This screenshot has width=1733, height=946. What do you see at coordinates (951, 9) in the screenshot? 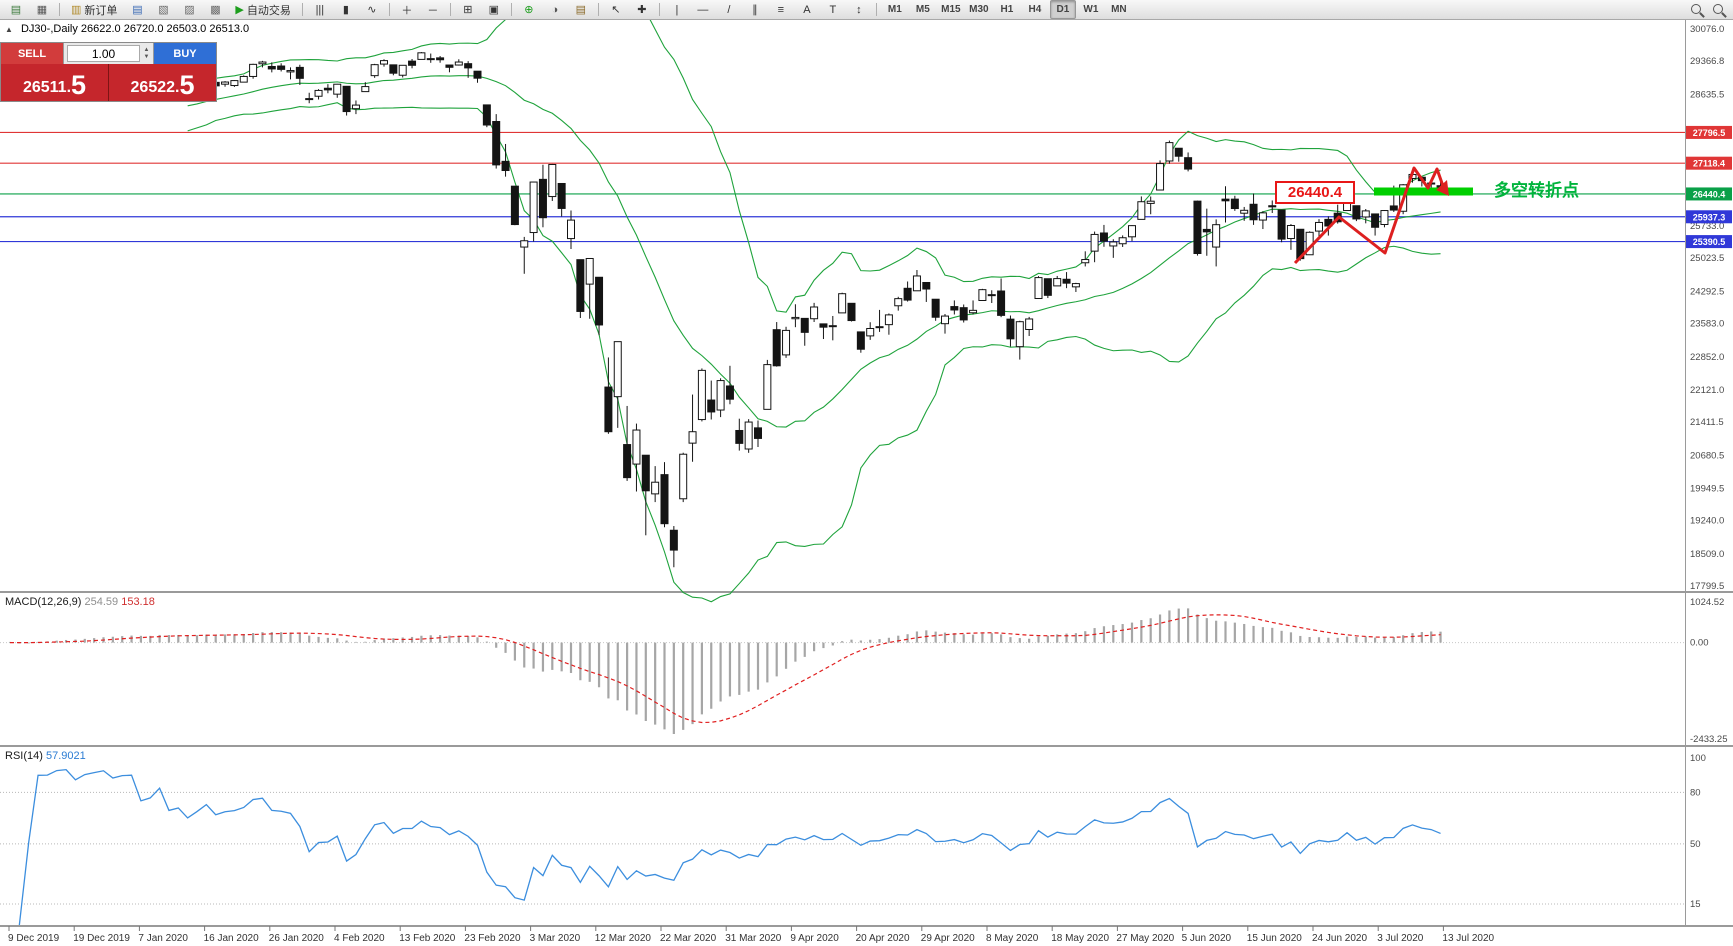
I see `timeframe-m15: M15` at bounding box center [951, 9].